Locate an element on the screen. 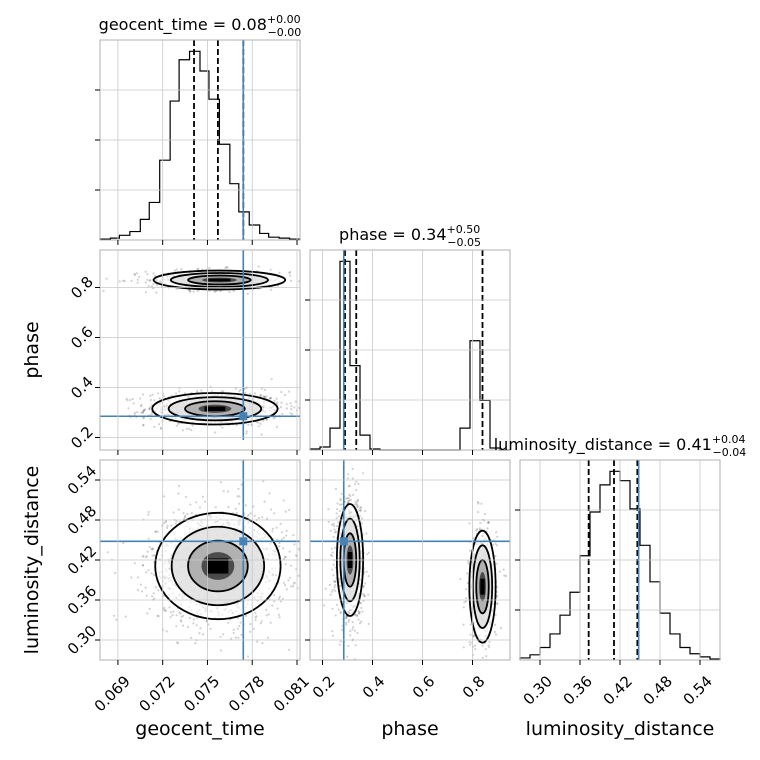 The height and width of the screenshot is (760, 760). phase-ytick-label: 0.6 is located at coordinates (82, 338).